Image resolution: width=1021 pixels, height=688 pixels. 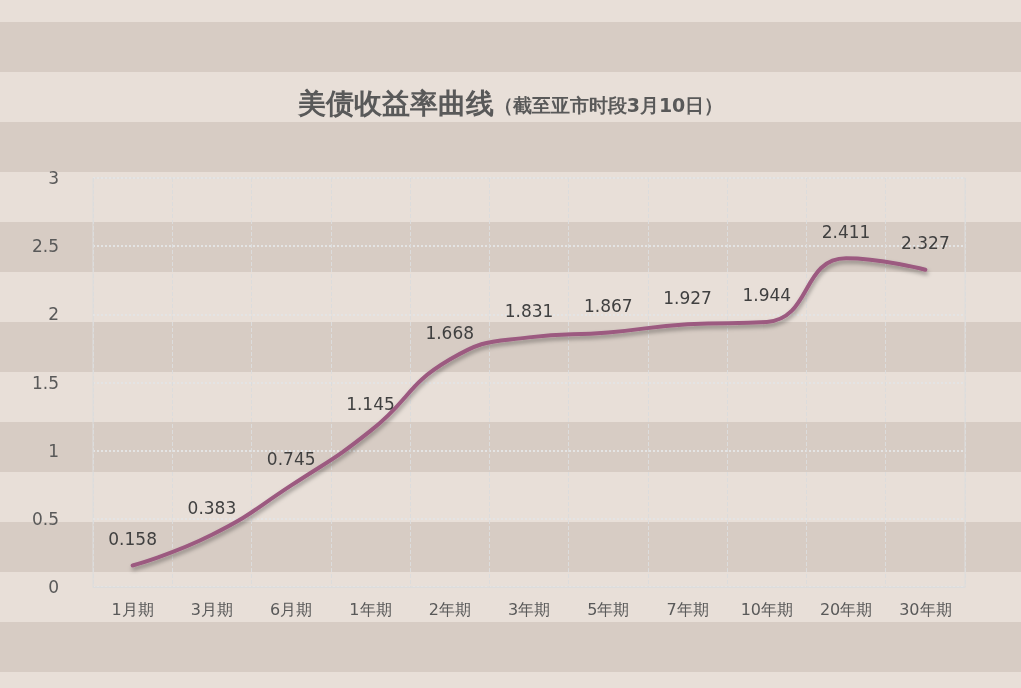 I want to click on chart-subtitle: （截至亚市时段3月10日）, so click(x=608, y=105).